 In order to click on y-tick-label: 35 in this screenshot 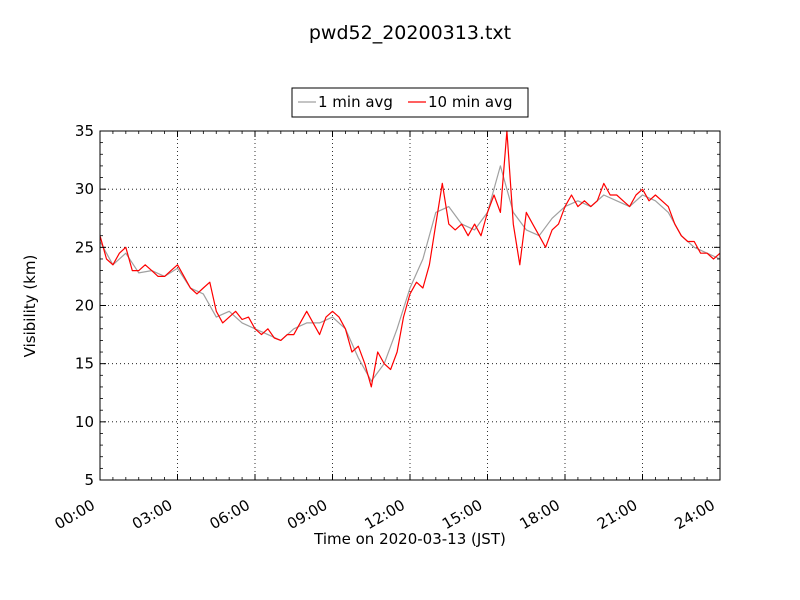, I will do `click(84, 131)`.